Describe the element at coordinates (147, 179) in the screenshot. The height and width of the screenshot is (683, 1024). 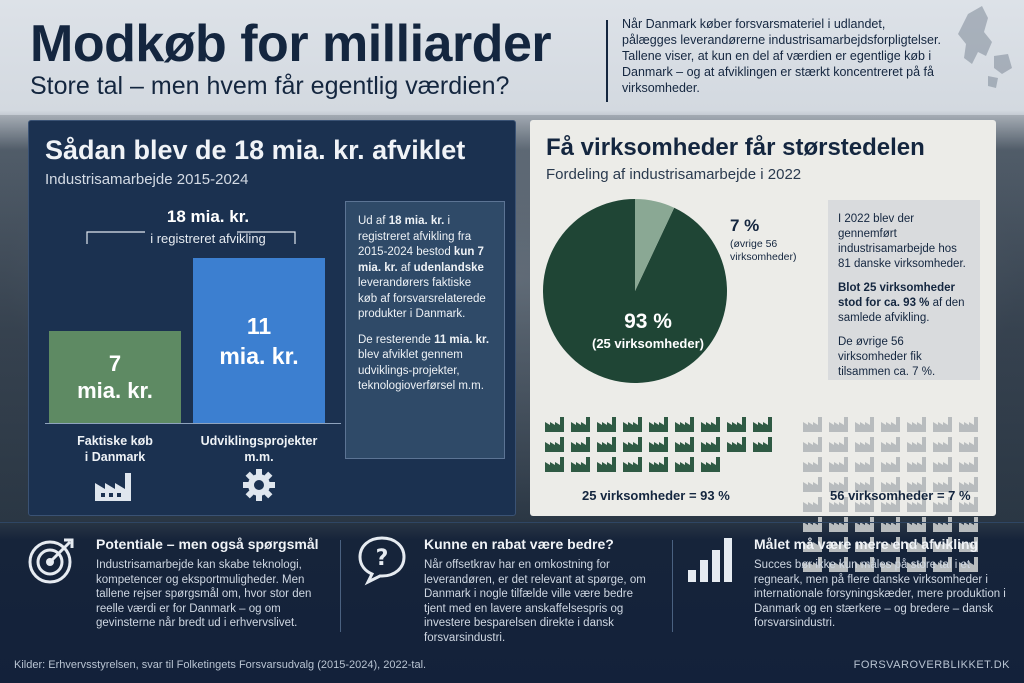
I see `breakdown-subtitle: Industrisamarbejde 2015-2024` at that location.